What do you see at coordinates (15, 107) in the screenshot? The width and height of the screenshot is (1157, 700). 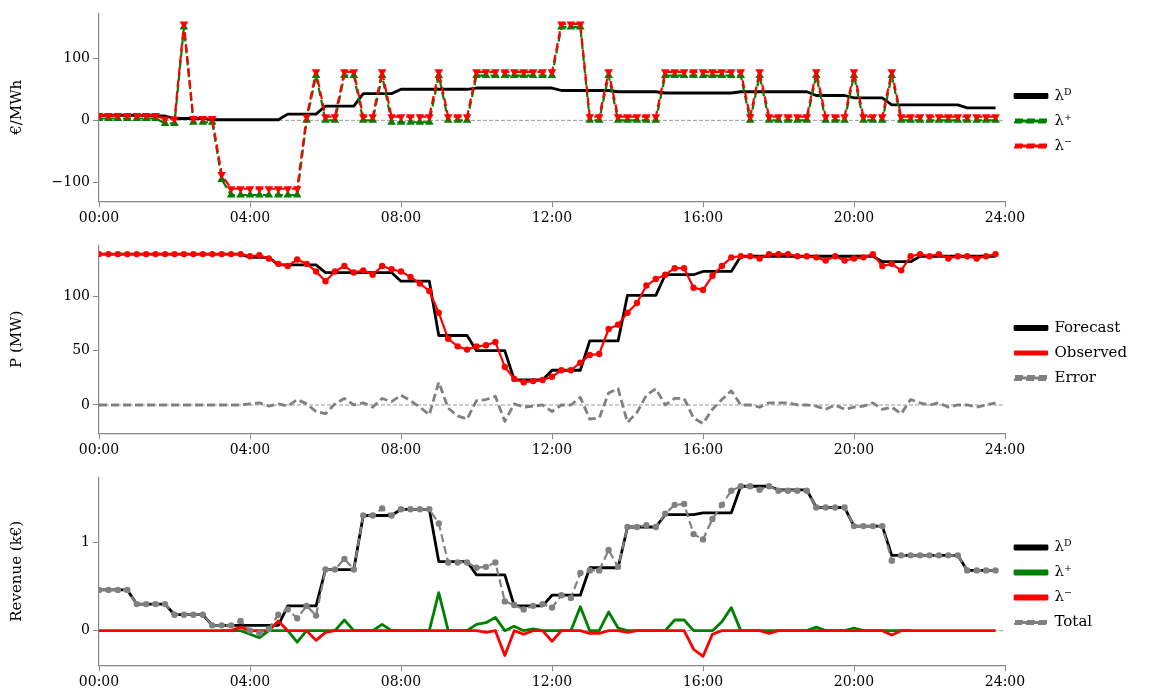 I see `y-axis-title: €/MWh` at bounding box center [15, 107].